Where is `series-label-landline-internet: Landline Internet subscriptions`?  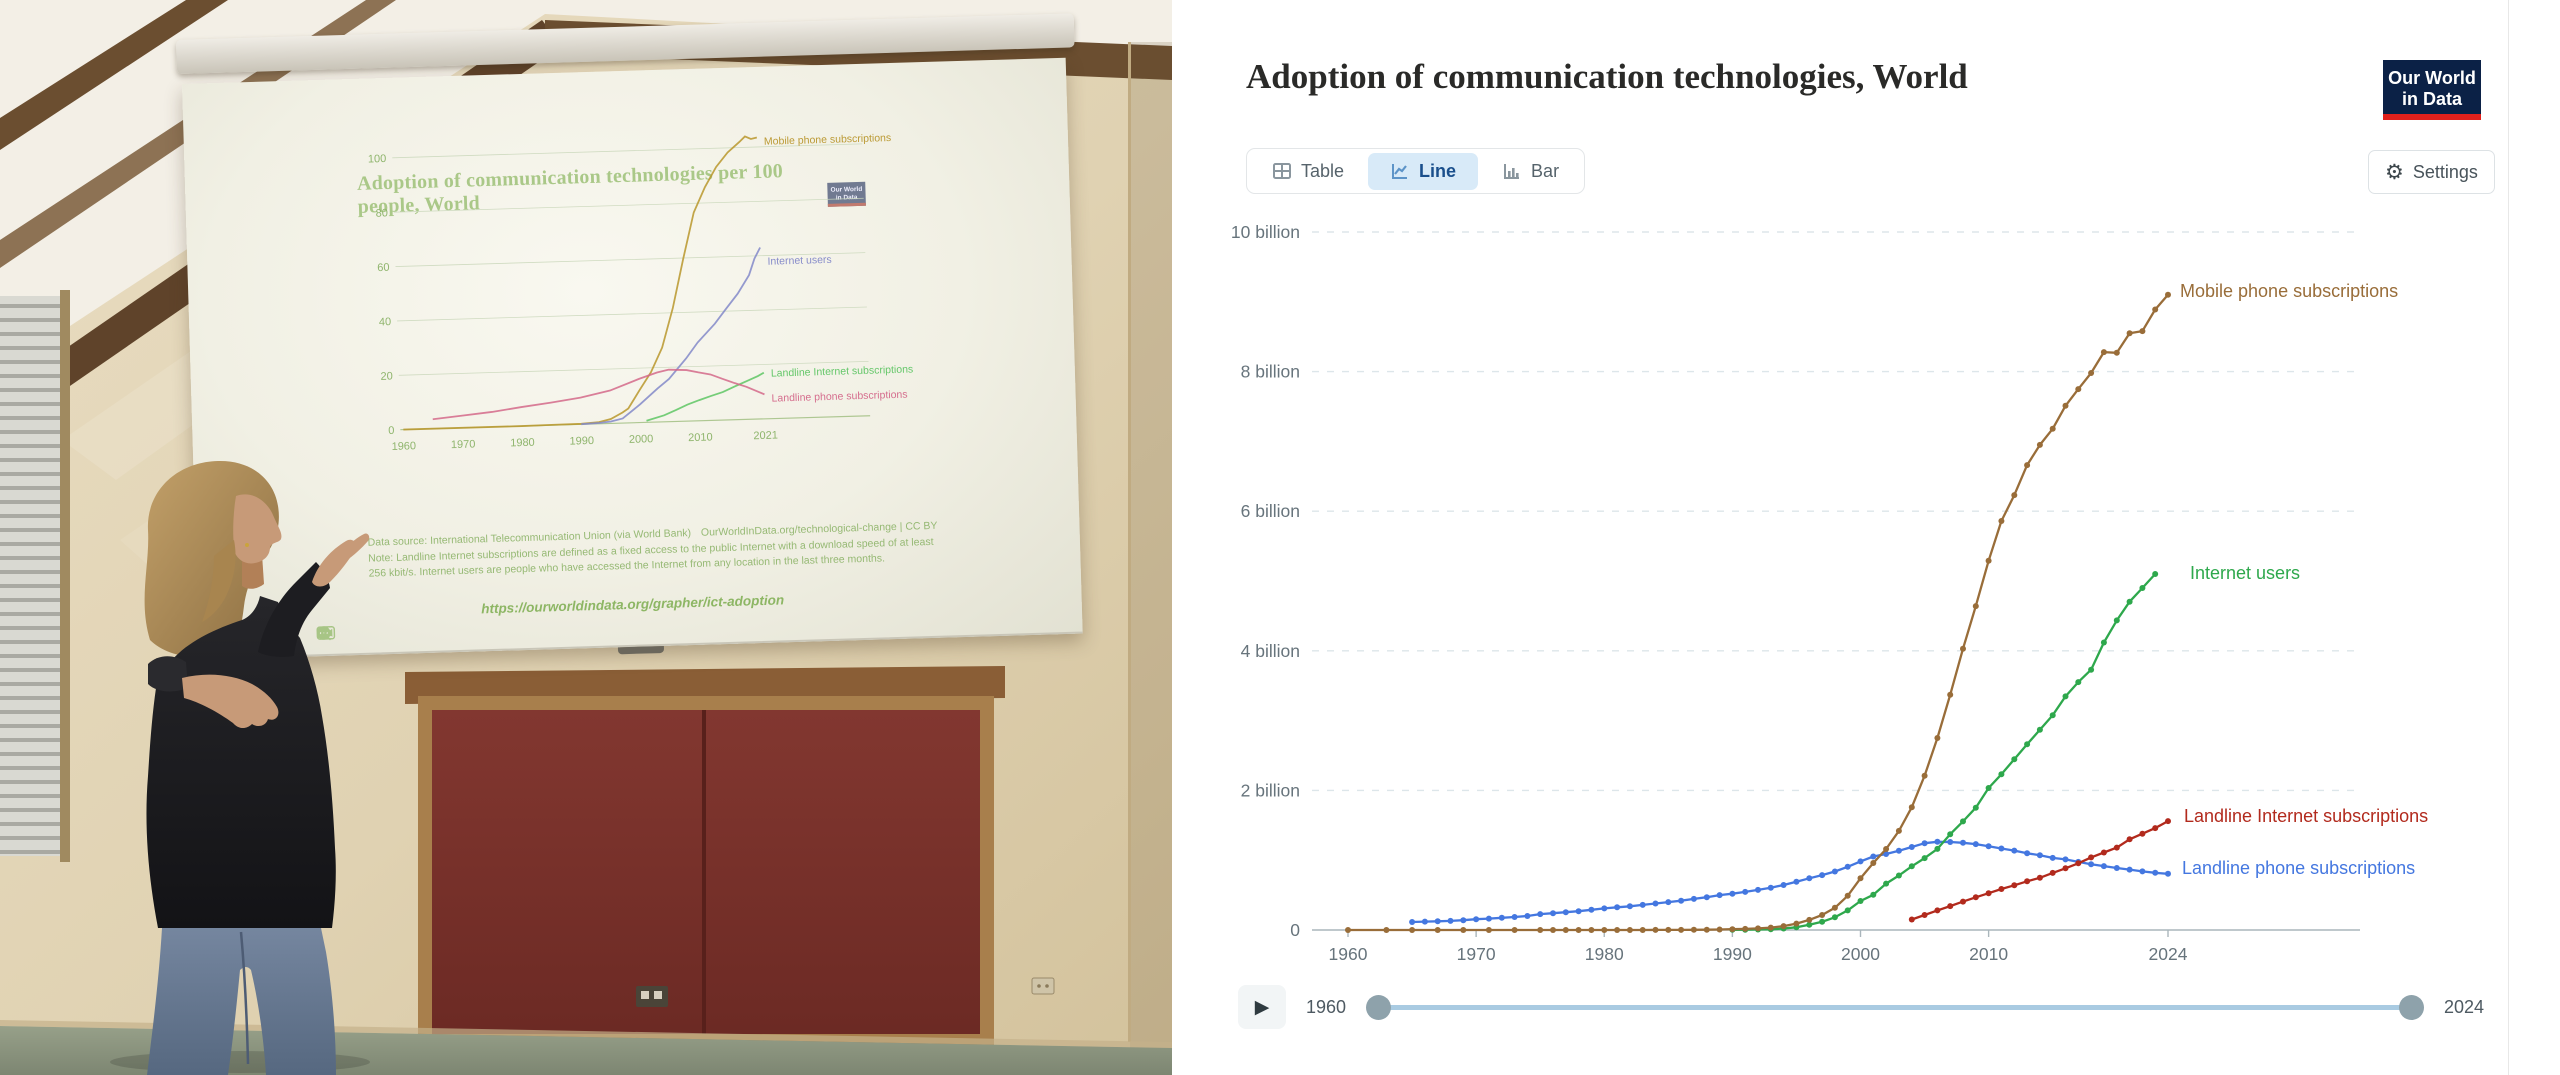 series-label-landline-internet: Landline Internet subscriptions is located at coordinates (2306, 816).